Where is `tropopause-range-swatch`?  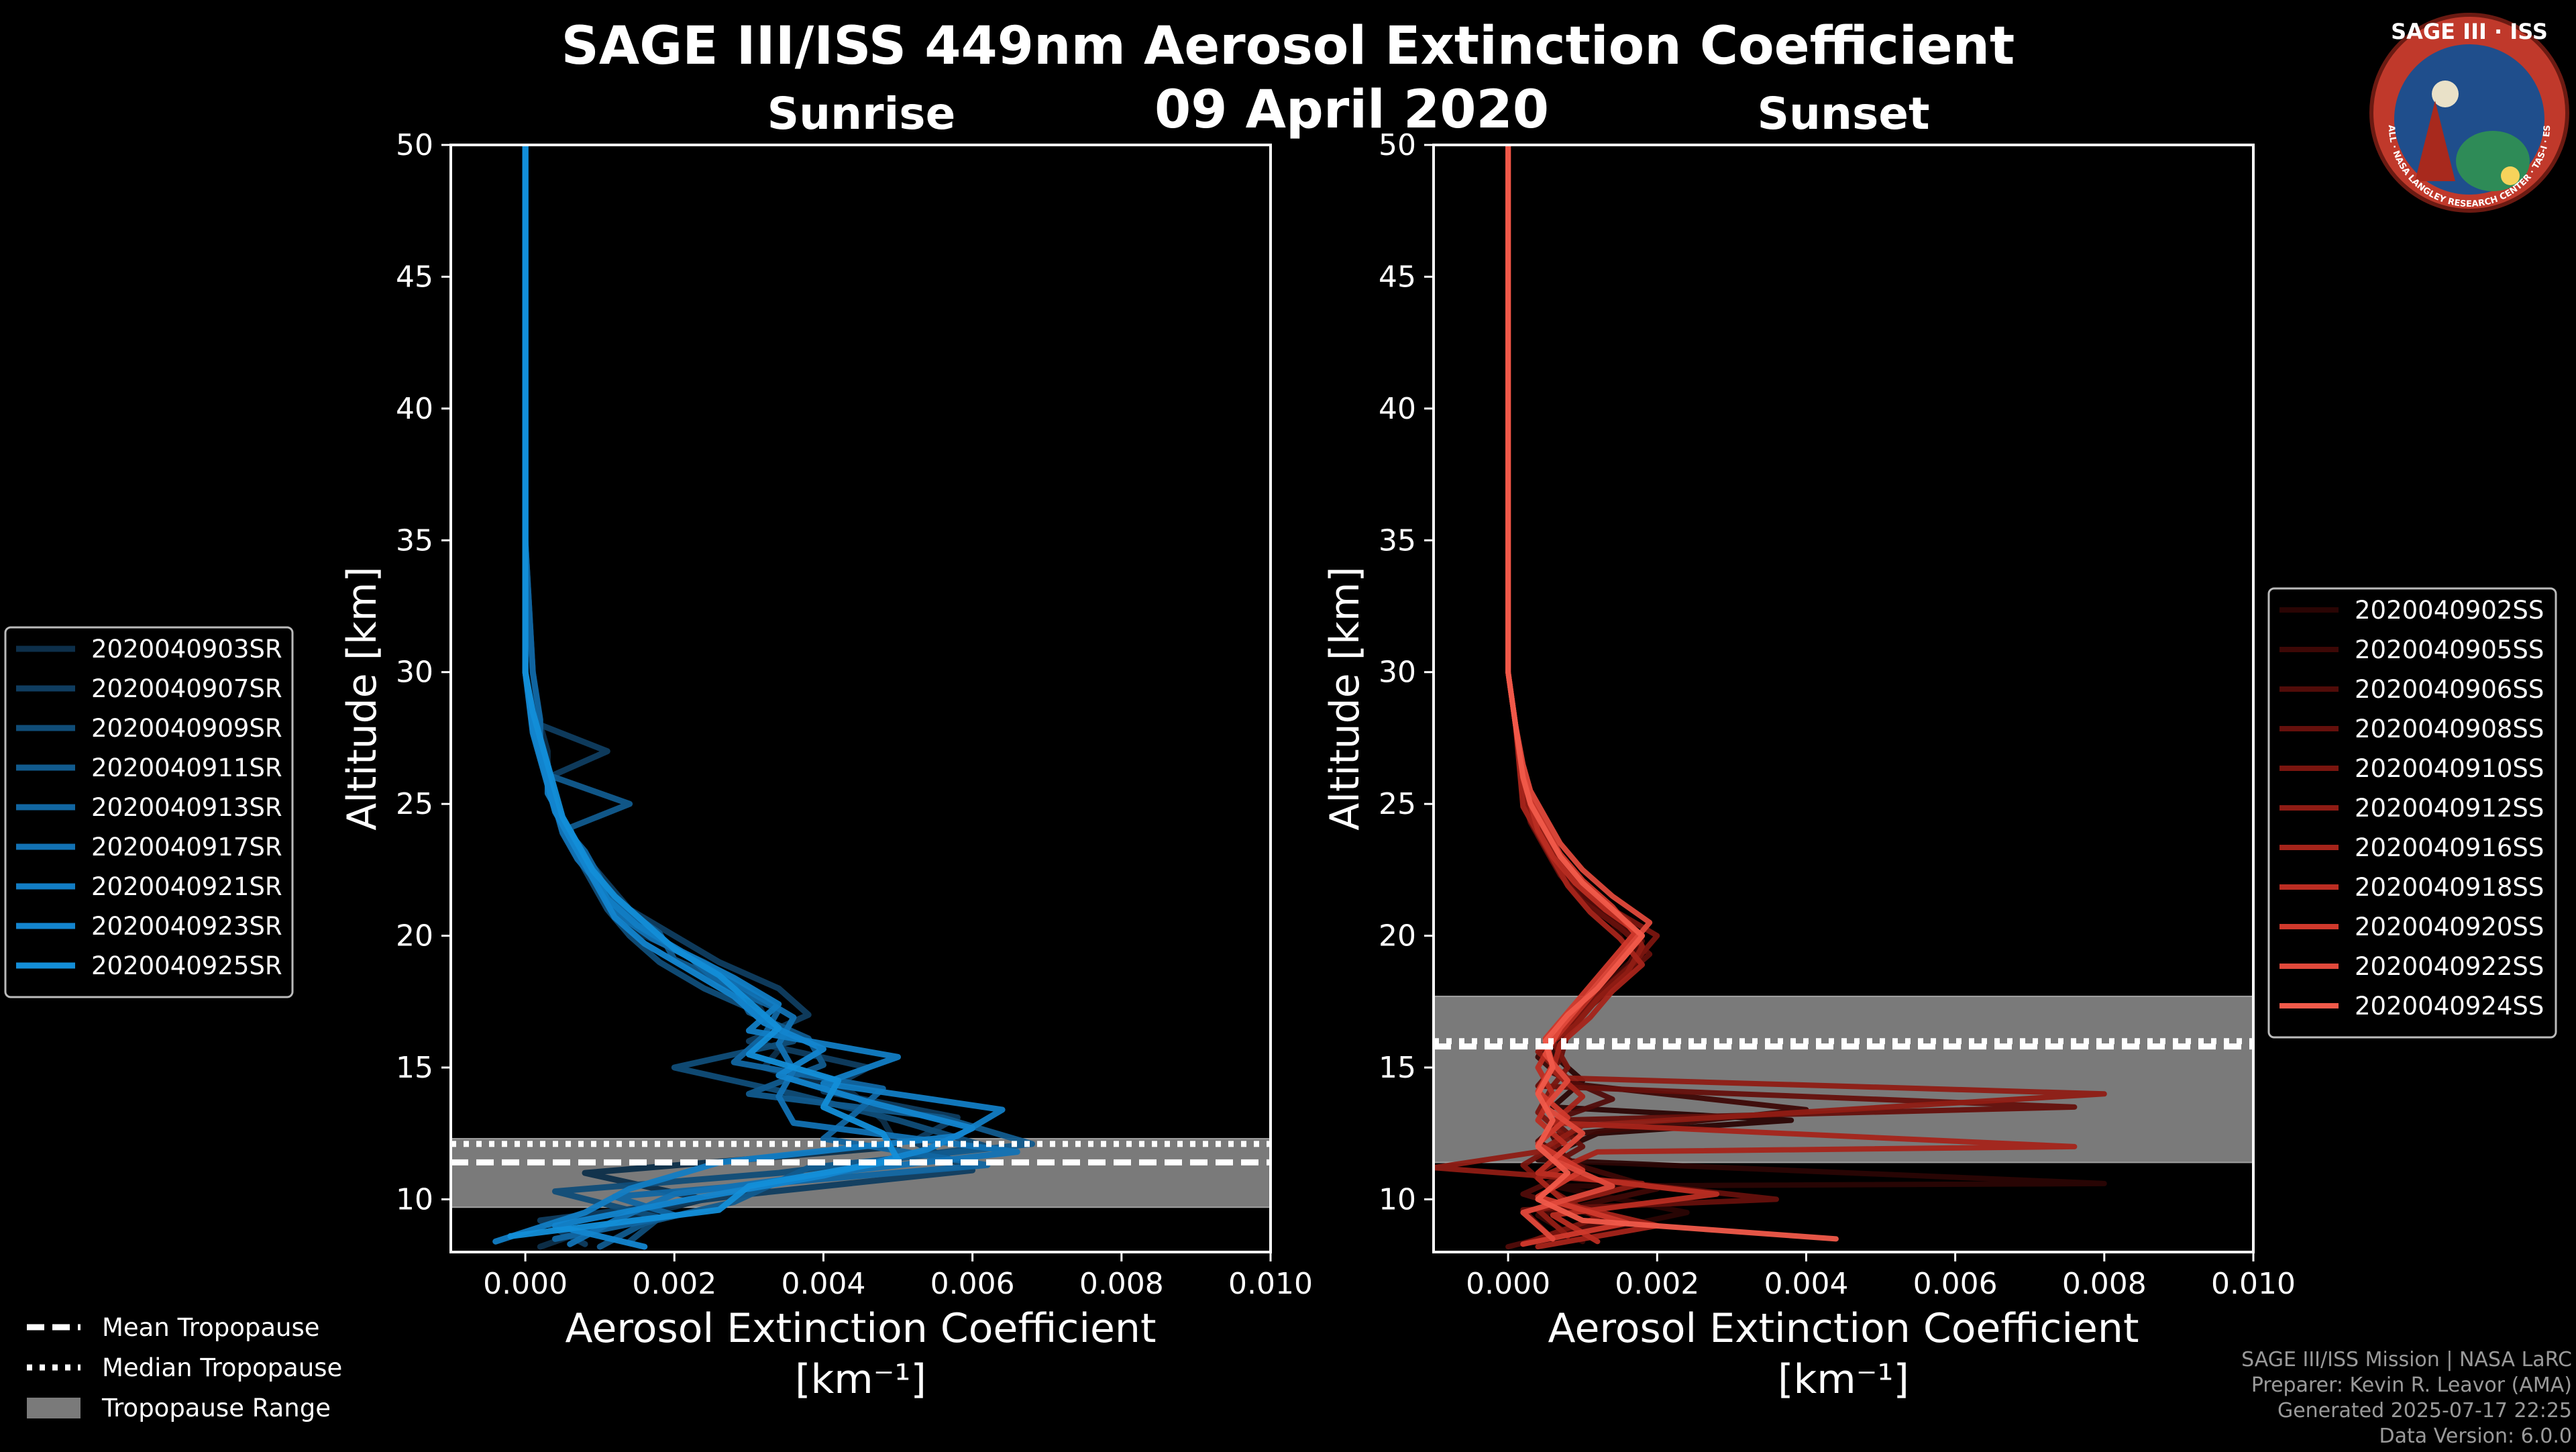
tropopause-range-swatch is located at coordinates (53, 1408).